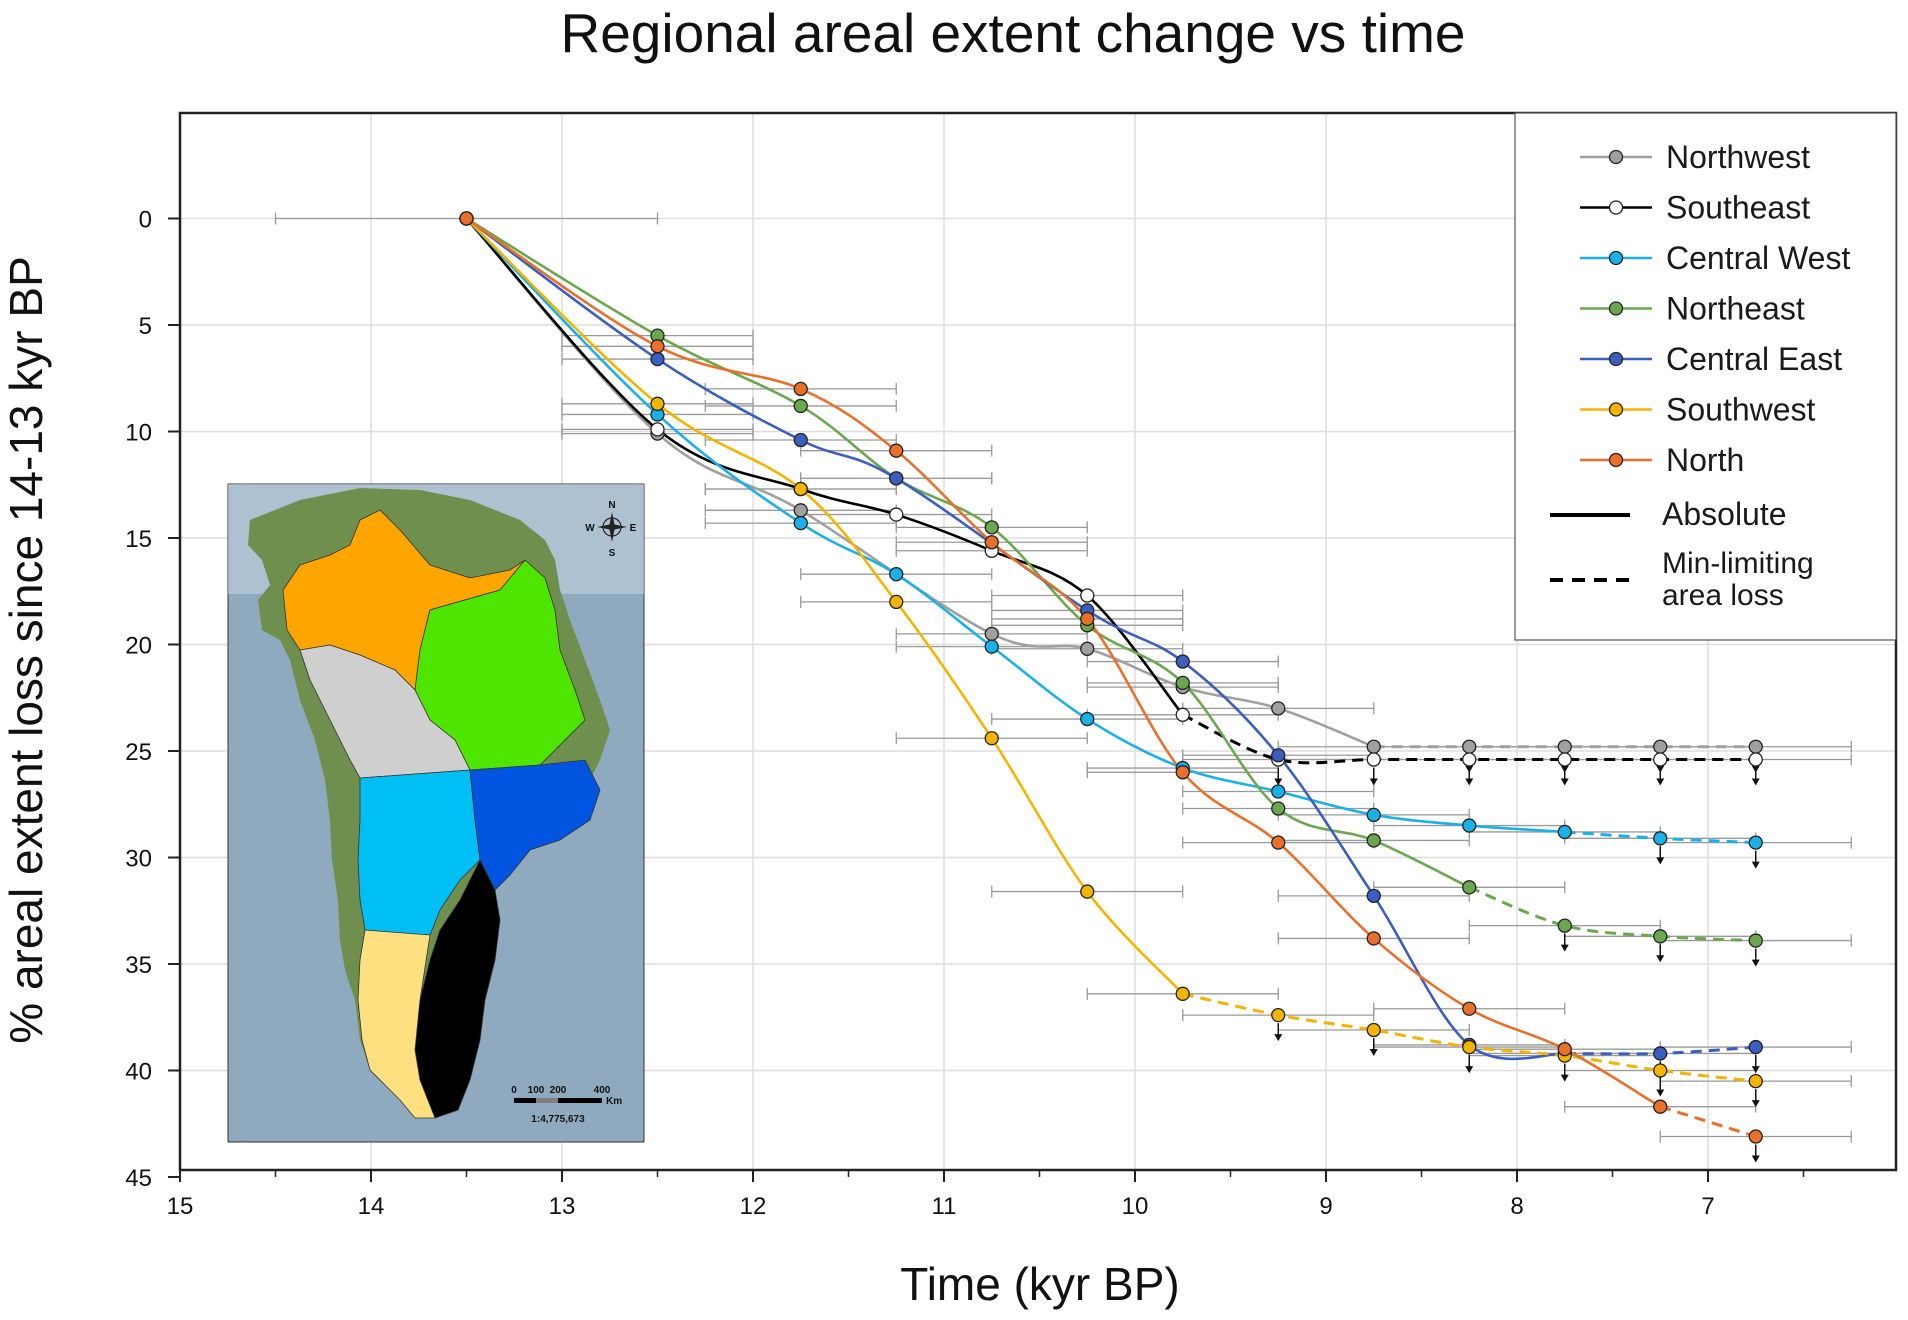  I want to click on compass-label-s: S, so click(612, 553).